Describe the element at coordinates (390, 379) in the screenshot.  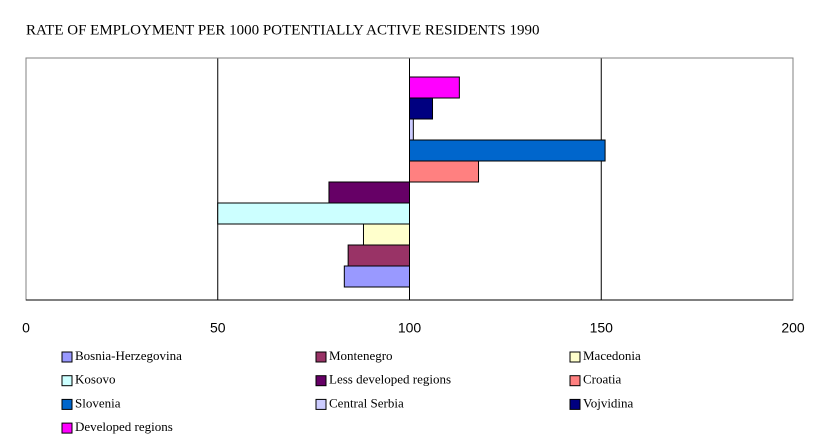
I see `legend-label: Less developed regions` at that location.